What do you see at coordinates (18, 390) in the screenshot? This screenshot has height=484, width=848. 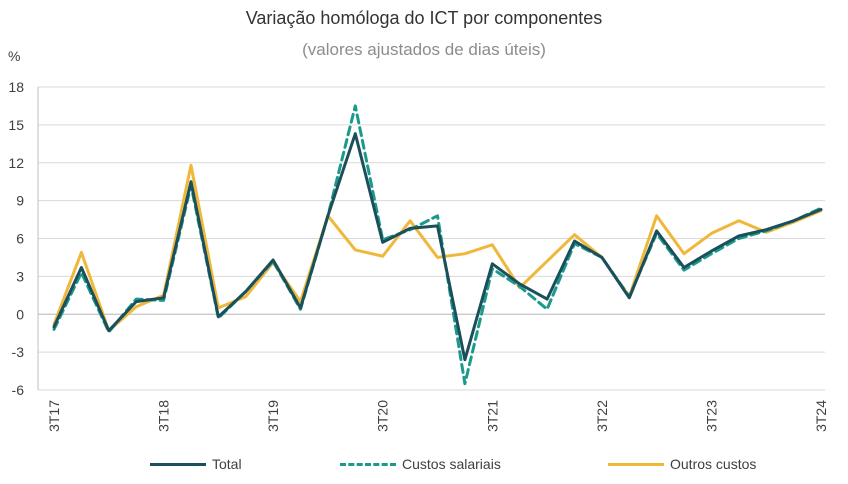 I see `y-tick-label: -6` at bounding box center [18, 390].